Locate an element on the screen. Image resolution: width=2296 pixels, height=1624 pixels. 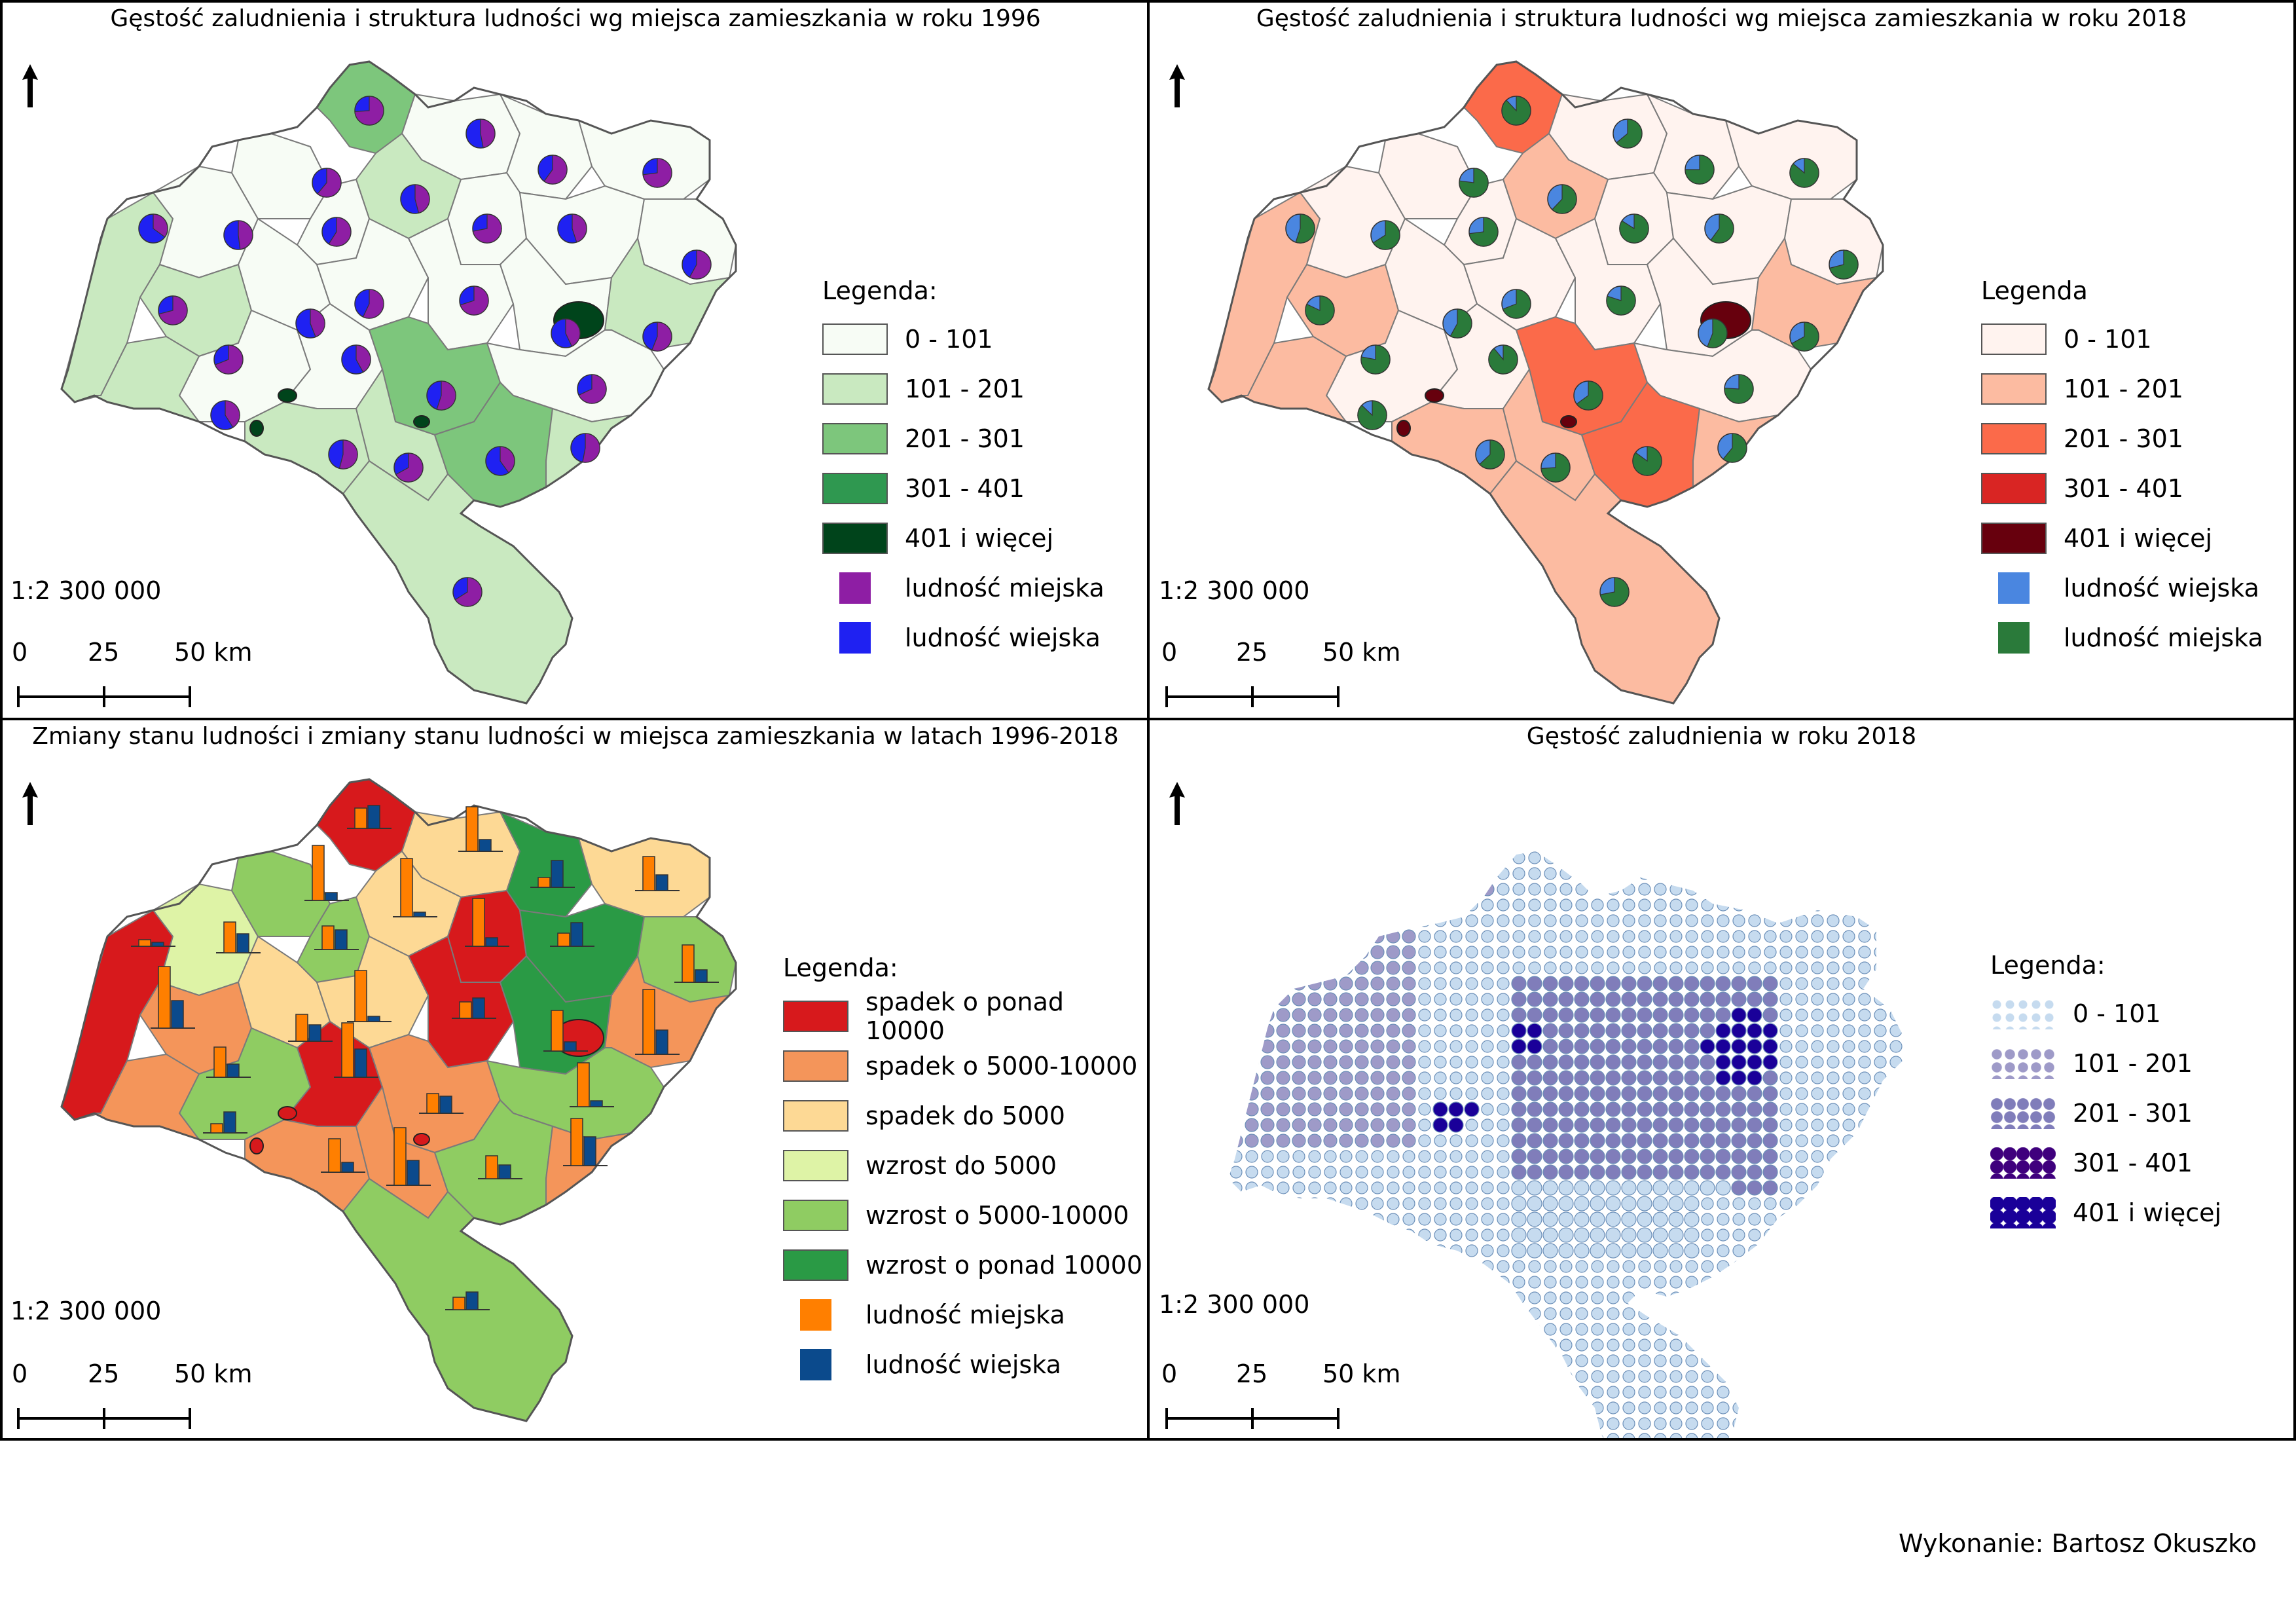
scale-tick-25: 25 is located at coordinates (1252, 1373).